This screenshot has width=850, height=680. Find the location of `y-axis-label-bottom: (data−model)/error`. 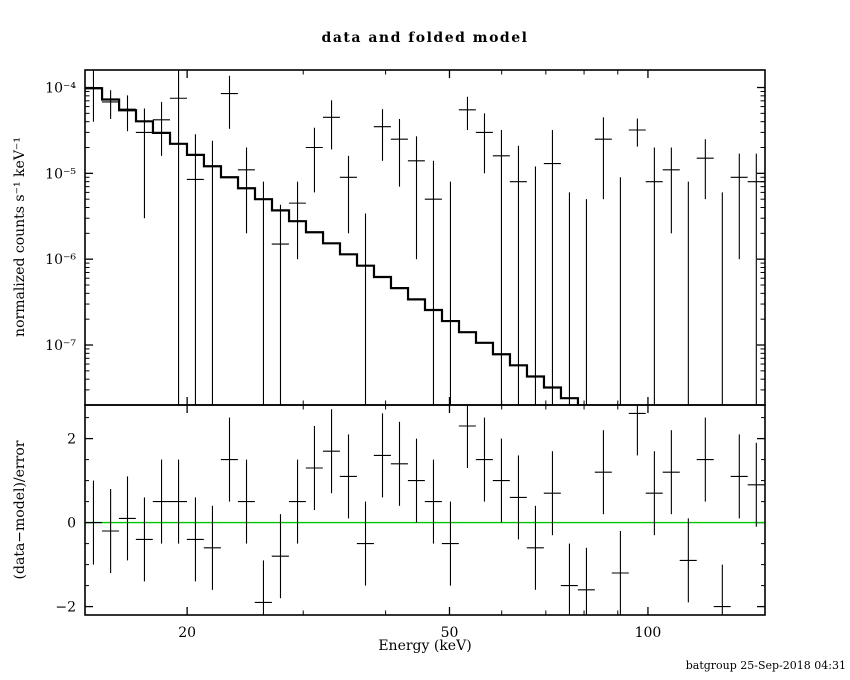

y-axis-label-bottom: (data−model)/error is located at coordinates (20, 509).